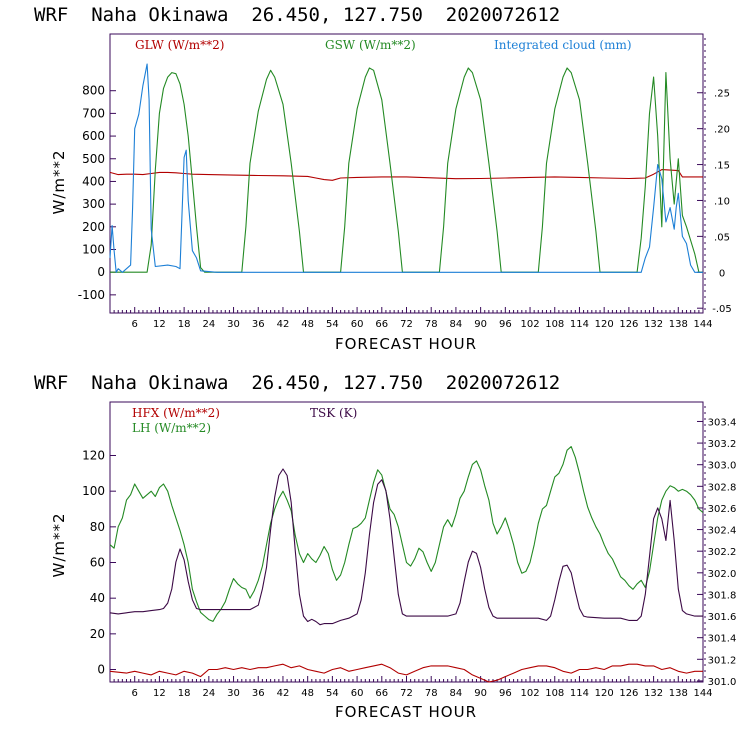 The width and height of the screenshot is (740, 740). I want to click on legend-lh: LH (W/m**2), so click(171, 428).